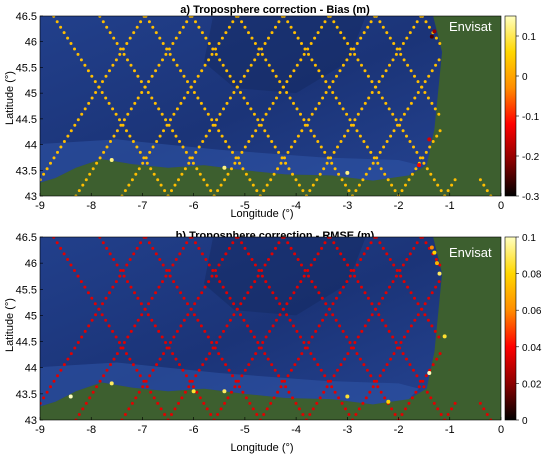  What do you see at coordinates (523, 330) in the screenshot?
I see `panel-b-colorbar: 0.1 0.08 0.06 0.04 0.02 0` at bounding box center [523, 330].